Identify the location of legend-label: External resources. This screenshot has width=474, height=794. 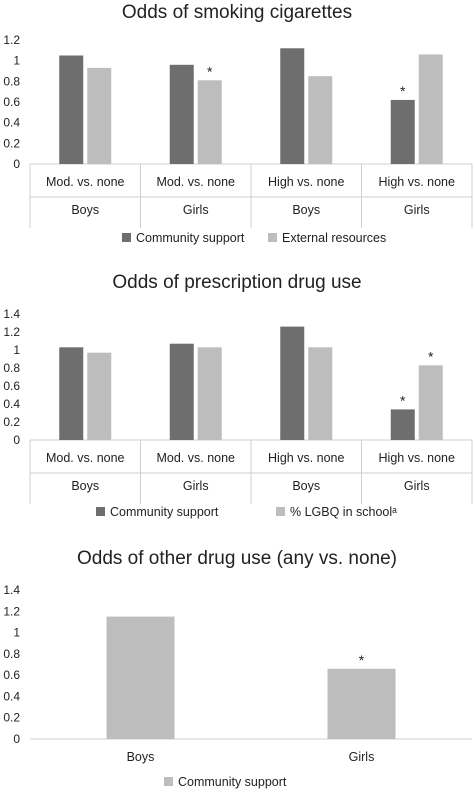
(334, 238).